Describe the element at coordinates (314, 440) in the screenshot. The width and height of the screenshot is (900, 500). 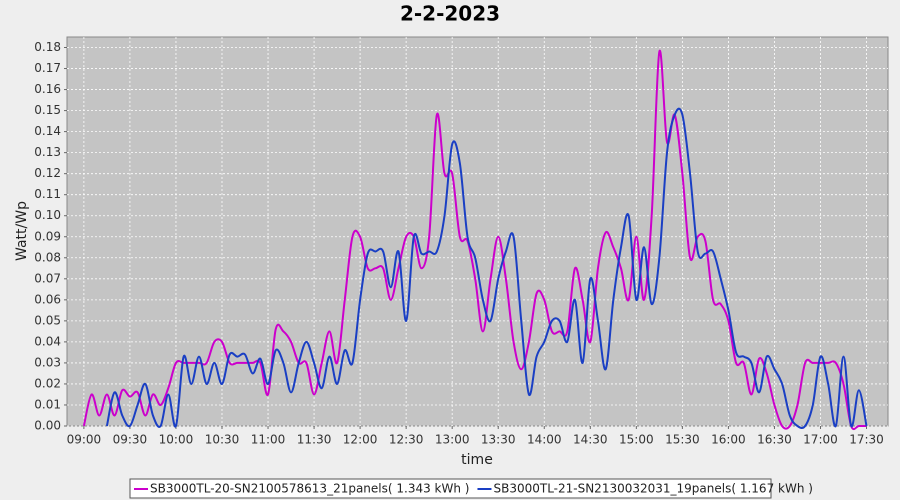
I see `x-tick-label: 11:30` at that location.